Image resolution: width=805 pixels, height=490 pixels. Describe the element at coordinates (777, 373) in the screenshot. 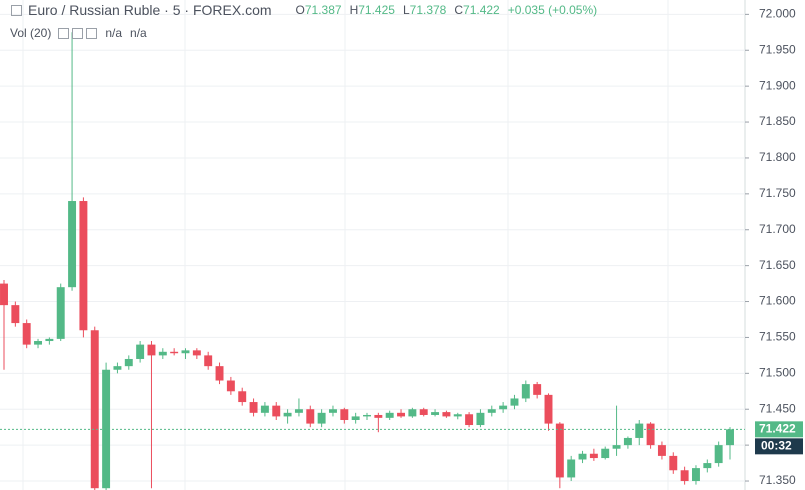

I see `y-tick-label: 71.500` at that location.